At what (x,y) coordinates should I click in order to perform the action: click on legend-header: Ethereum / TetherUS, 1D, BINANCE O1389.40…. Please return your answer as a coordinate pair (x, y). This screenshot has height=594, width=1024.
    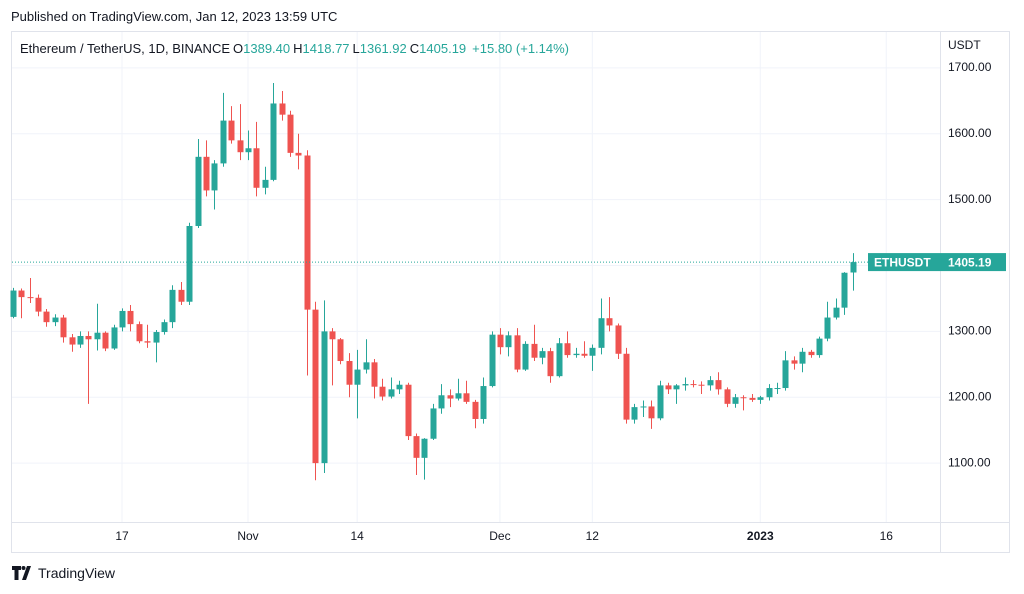
    Looking at the image, I should click on (294, 48).